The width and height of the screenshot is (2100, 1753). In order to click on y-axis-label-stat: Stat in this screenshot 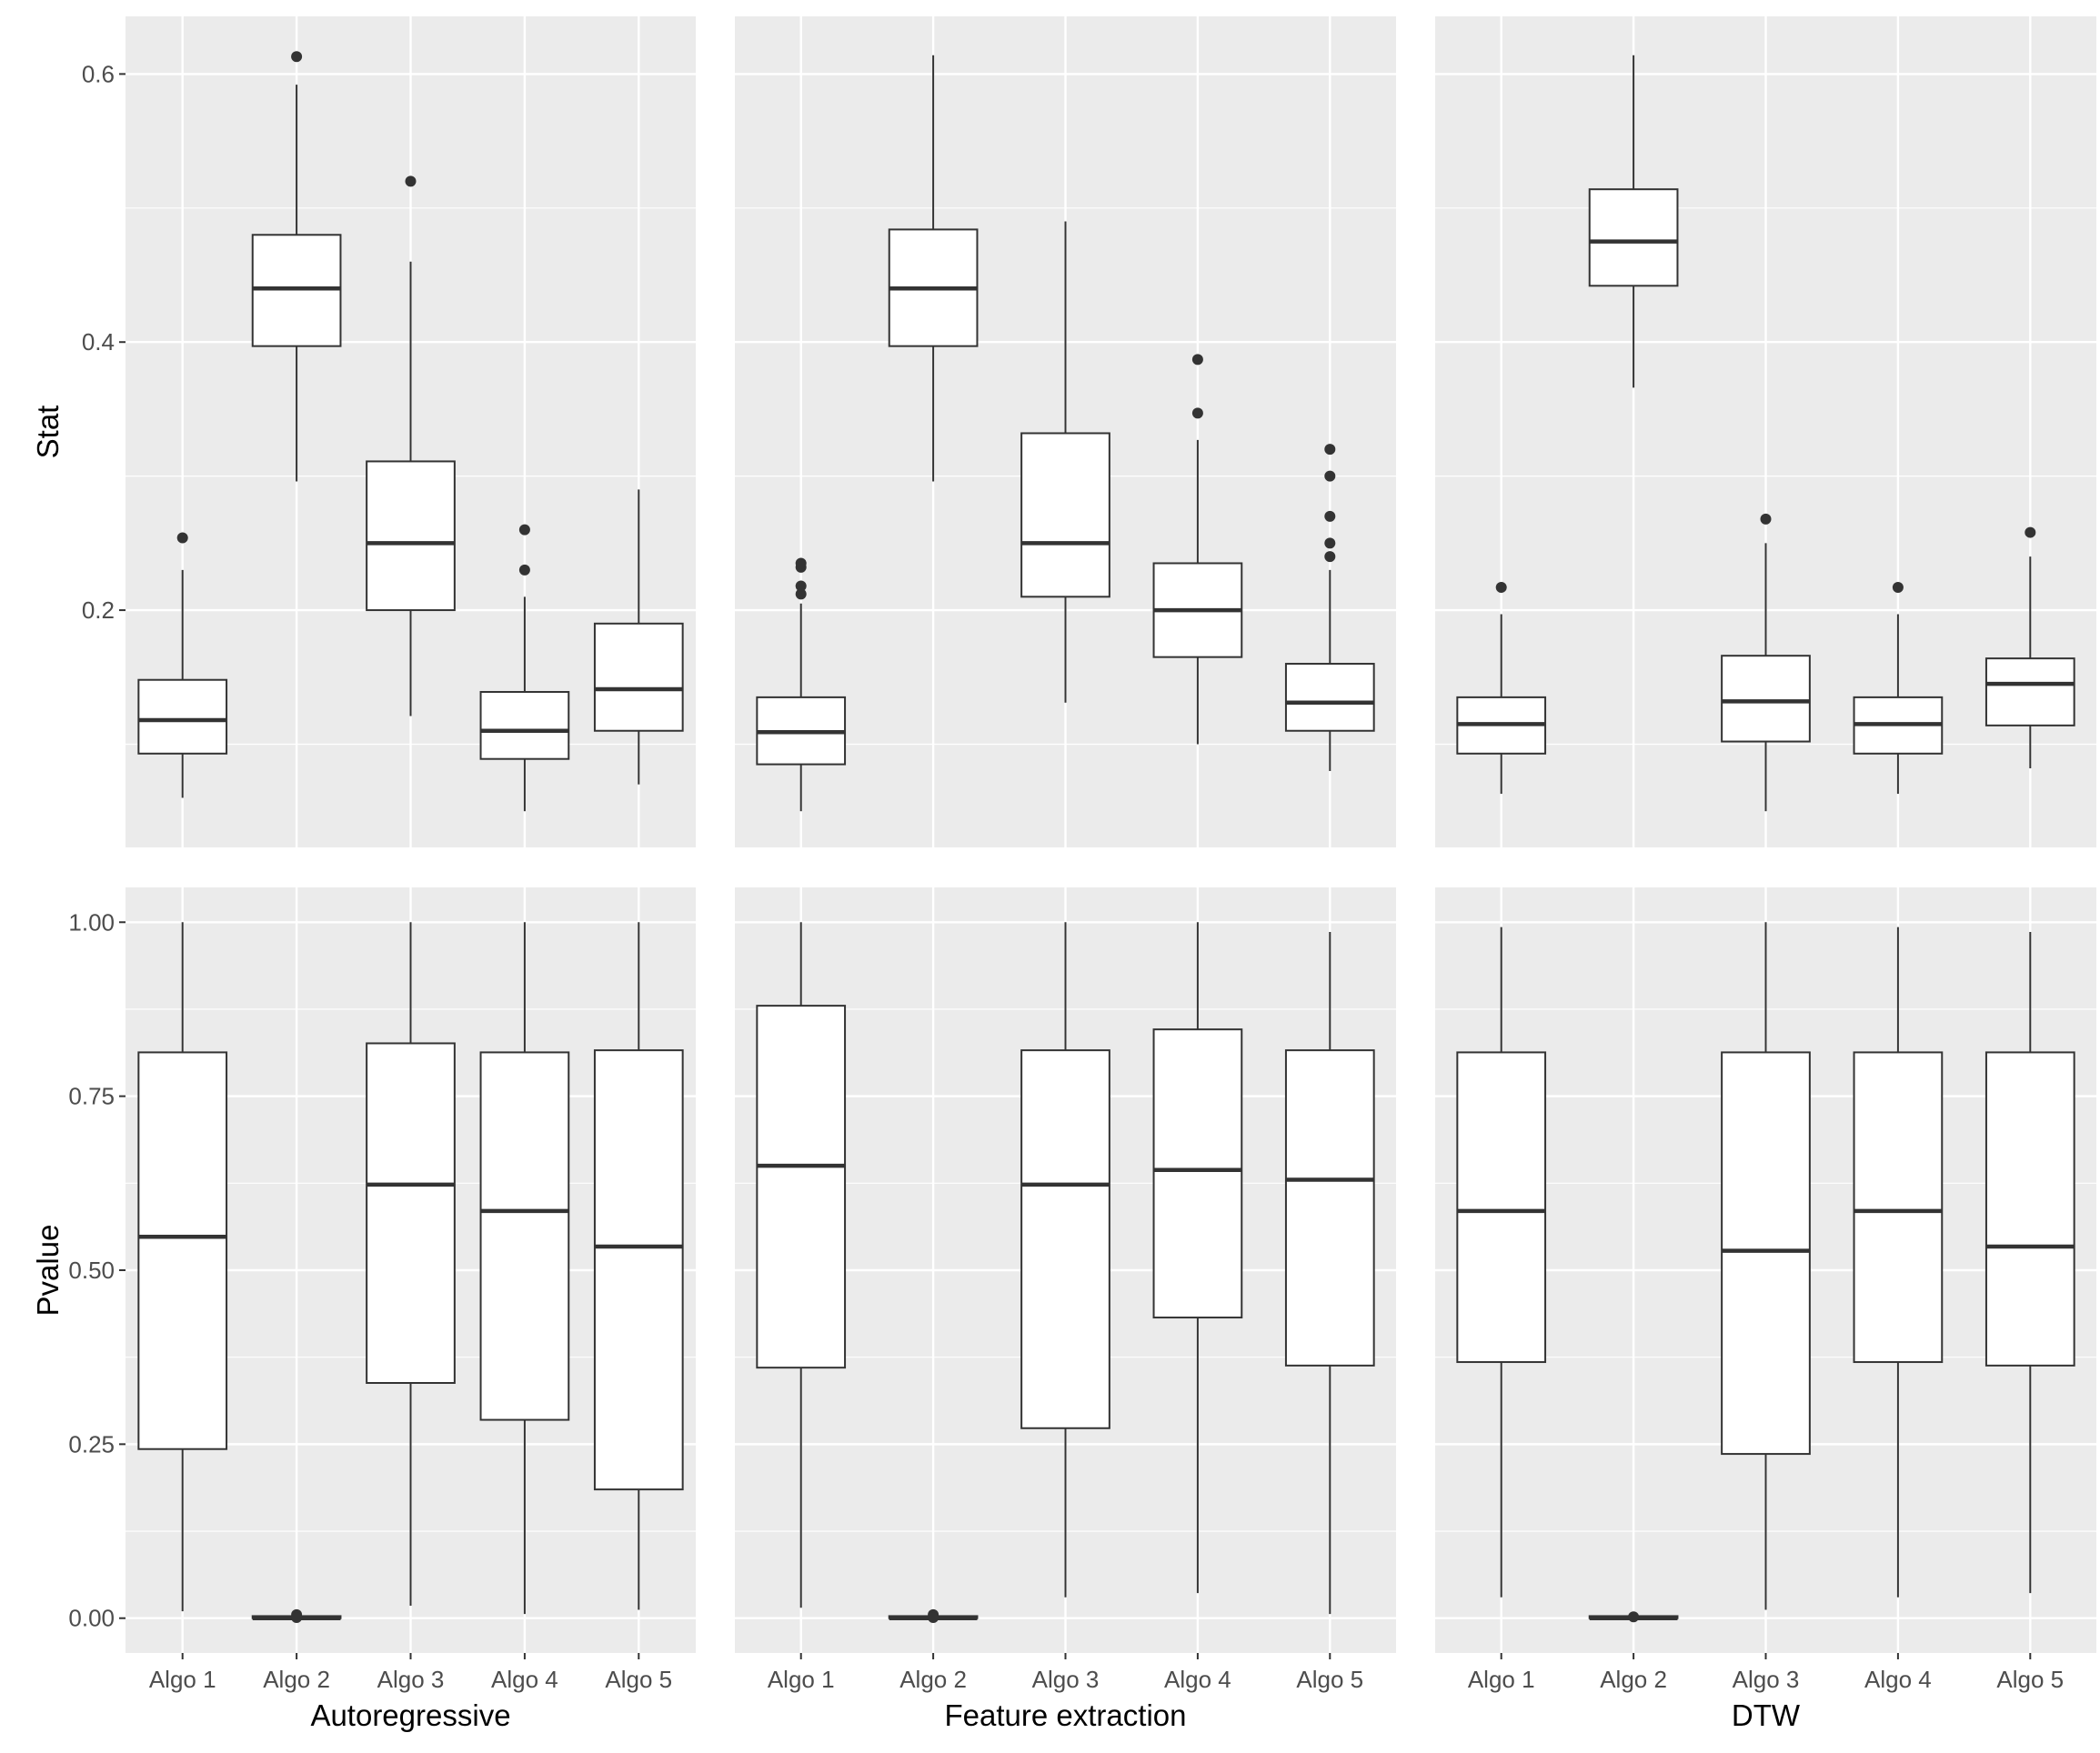, I will do `click(48, 432)`.